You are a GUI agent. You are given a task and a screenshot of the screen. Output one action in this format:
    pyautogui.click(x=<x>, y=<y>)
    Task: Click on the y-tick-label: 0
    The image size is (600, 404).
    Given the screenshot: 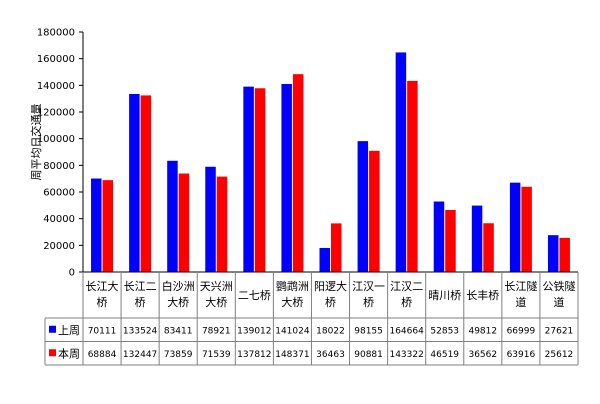 What is the action you would take?
    pyautogui.click(x=72, y=273)
    